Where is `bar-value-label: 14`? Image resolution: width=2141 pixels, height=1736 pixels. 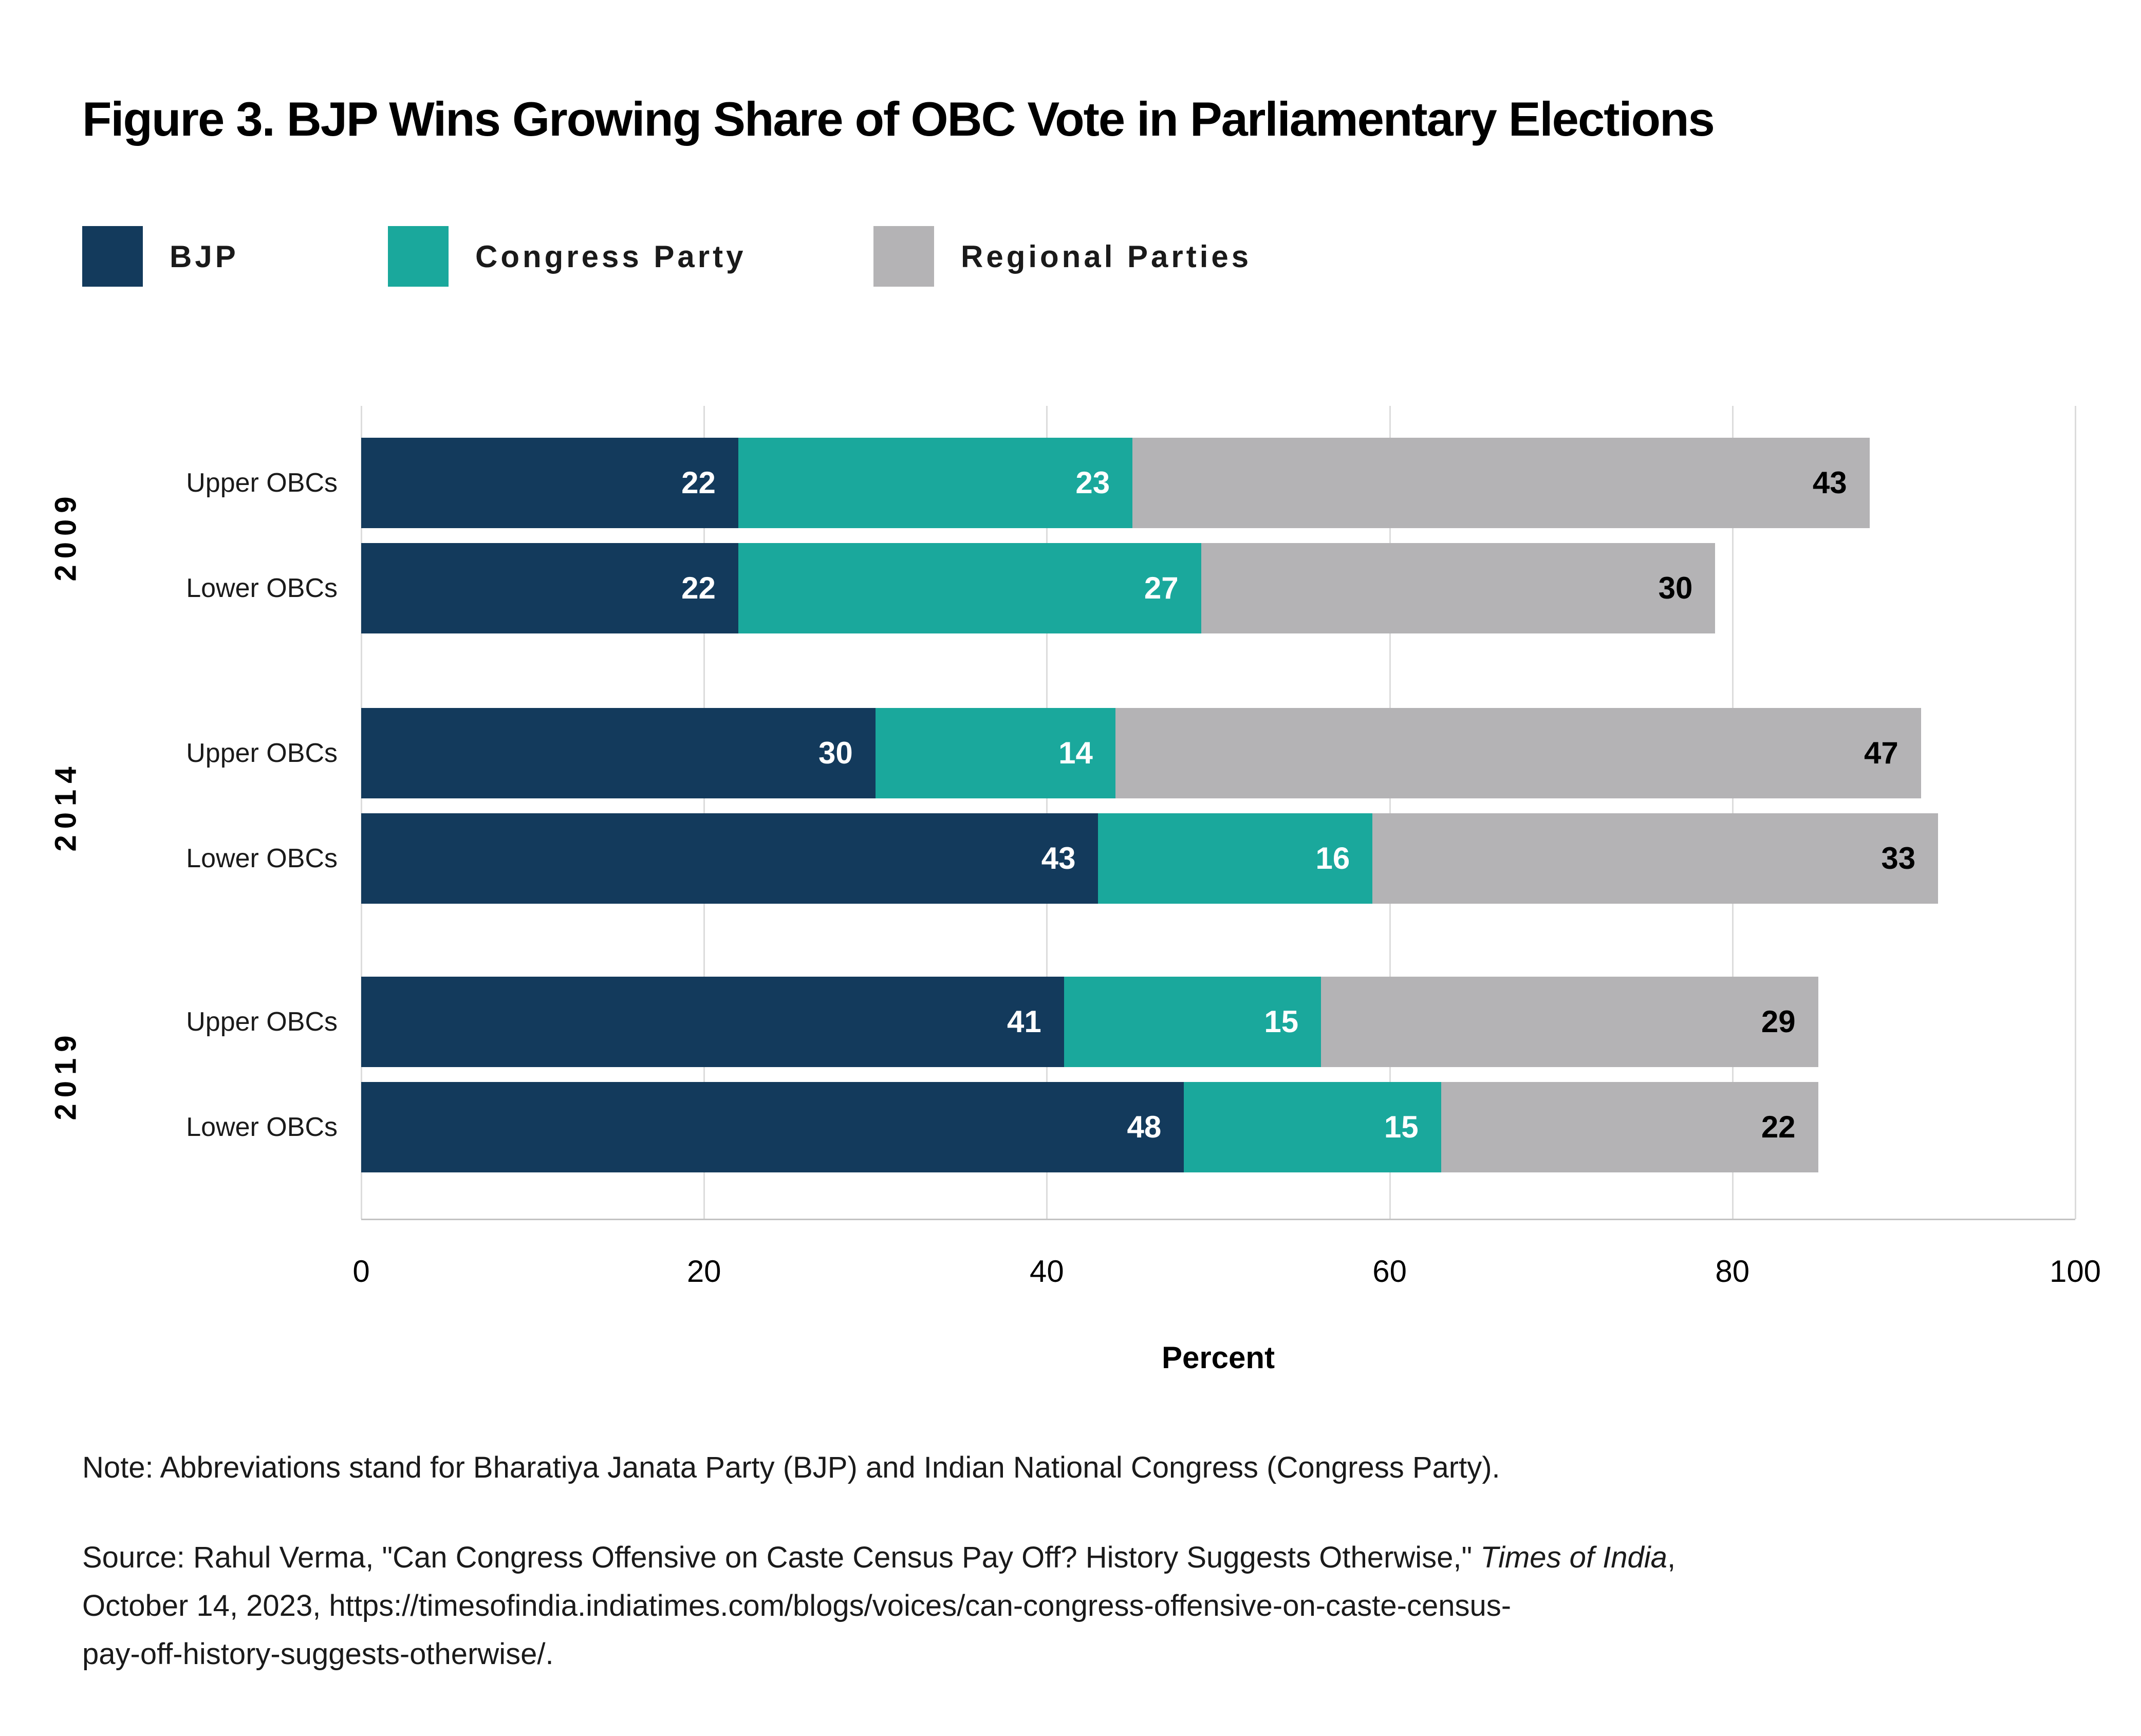
bar-value-label: 14 is located at coordinates (1076, 753).